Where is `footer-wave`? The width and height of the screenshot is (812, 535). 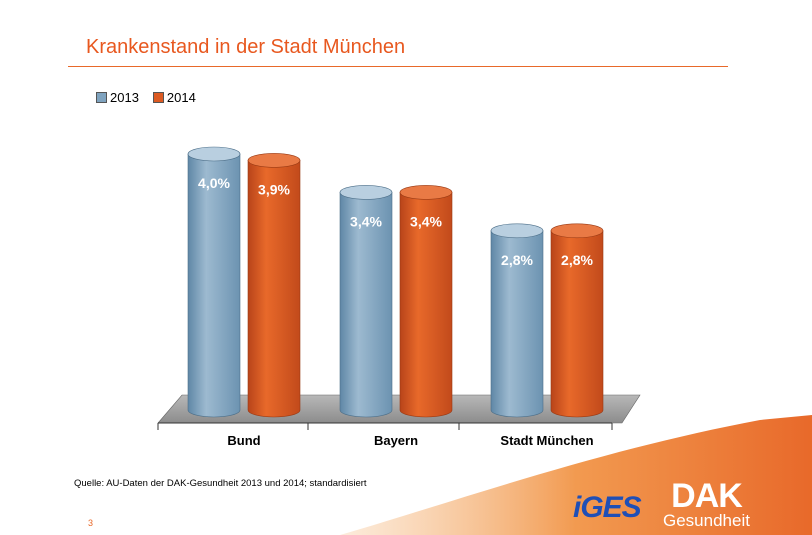 footer-wave is located at coordinates (576, 475).